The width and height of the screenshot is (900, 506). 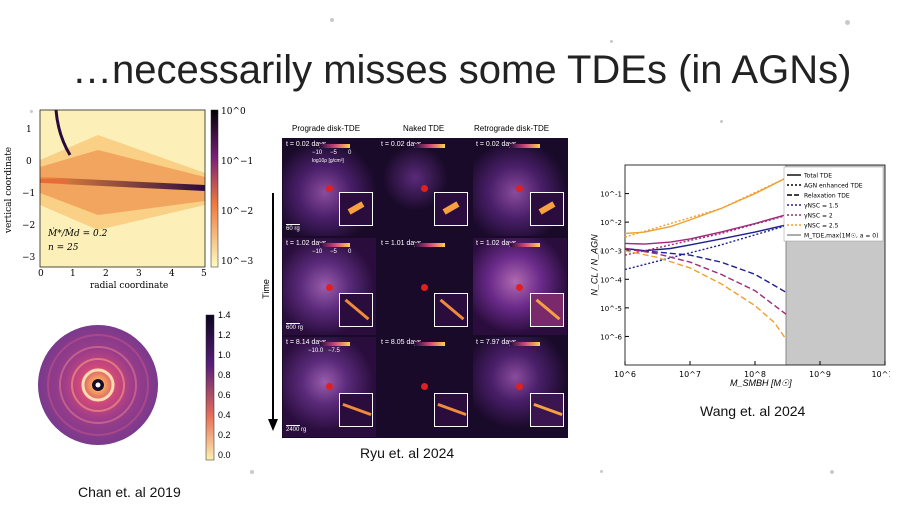 I want to click on chan-density-plot, so click(x=129, y=188).